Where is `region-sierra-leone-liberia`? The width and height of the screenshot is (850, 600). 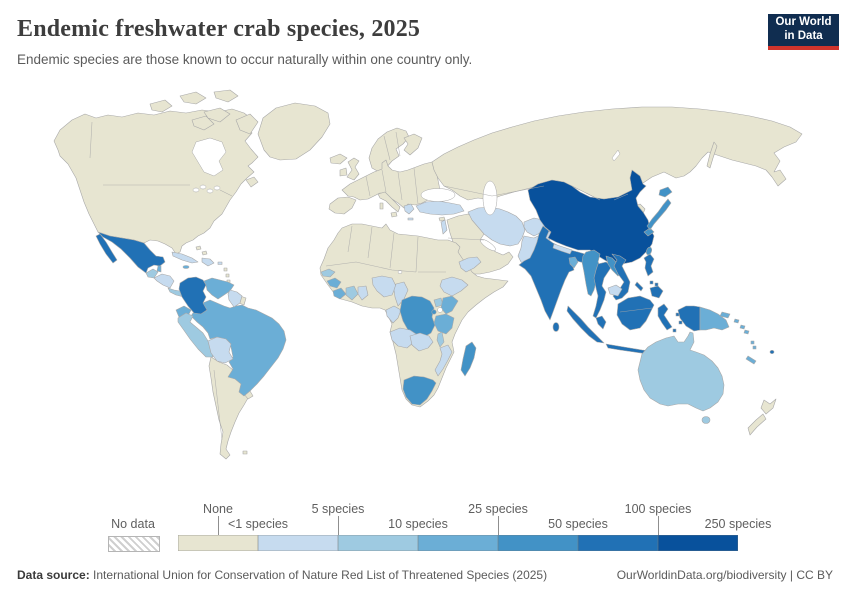
region-sierra-leone-liberia is located at coordinates (339, 293).